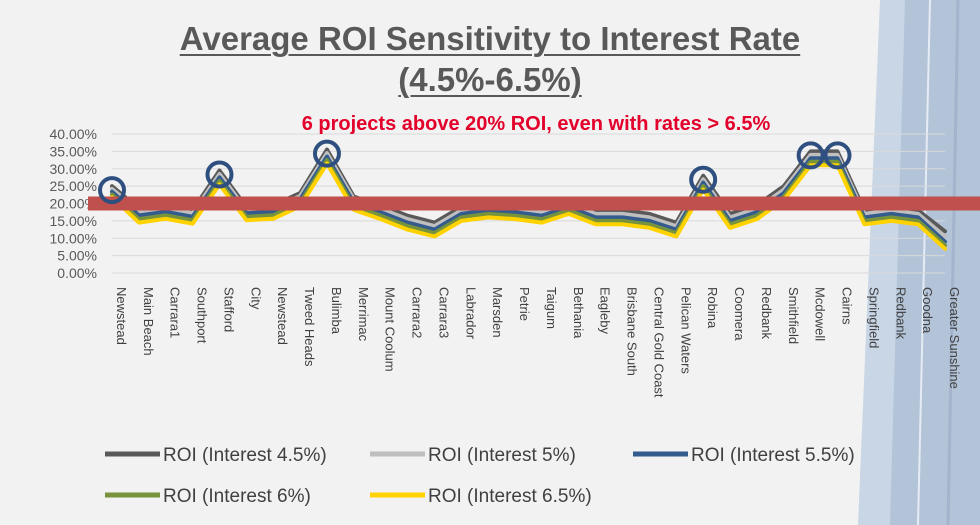 The image size is (980, 525). I want to click on y-tick-label: 40.00%, so click(73, 134).